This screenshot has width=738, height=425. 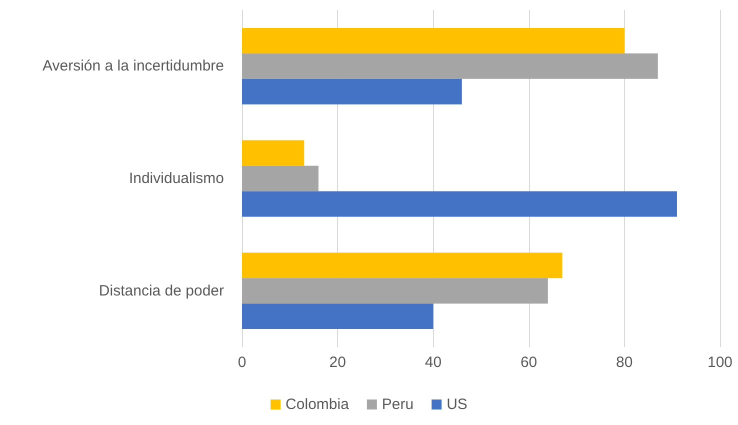 What do you see at coordinates (398, 404) in the screenshot?
I see `legend-label: Peru` at bounding box center [398, 404].